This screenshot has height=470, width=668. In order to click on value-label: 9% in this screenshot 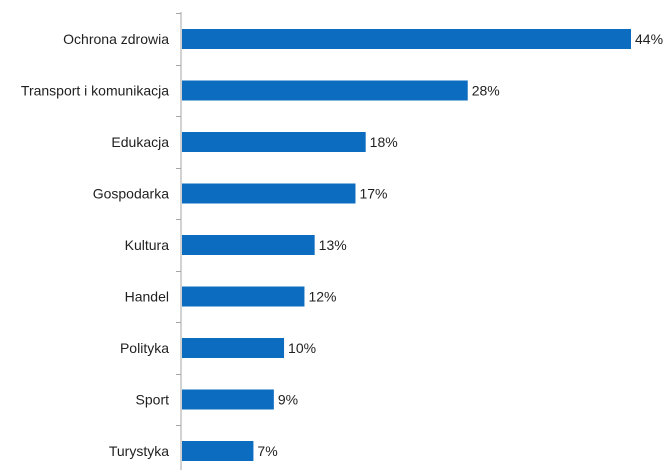, I will do `click(288, 400)`.